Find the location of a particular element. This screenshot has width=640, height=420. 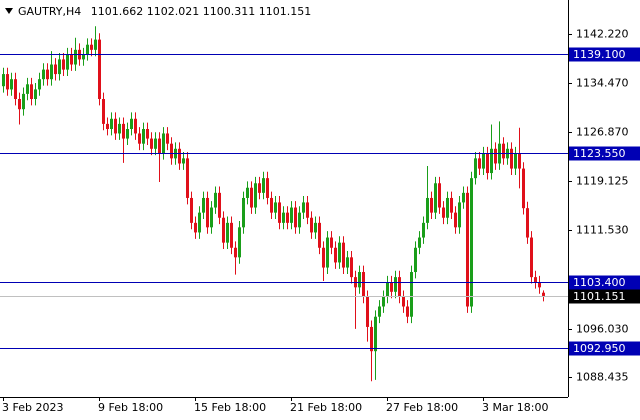

y-tick-label: 1134.470 is located at coordinates (602, 83).